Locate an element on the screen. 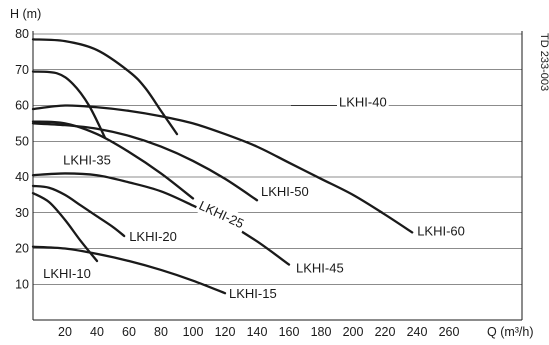 The height and width of the screenshot is (345, 549). drawing-code: TD 233-003 is located at coordinates (543, 62).